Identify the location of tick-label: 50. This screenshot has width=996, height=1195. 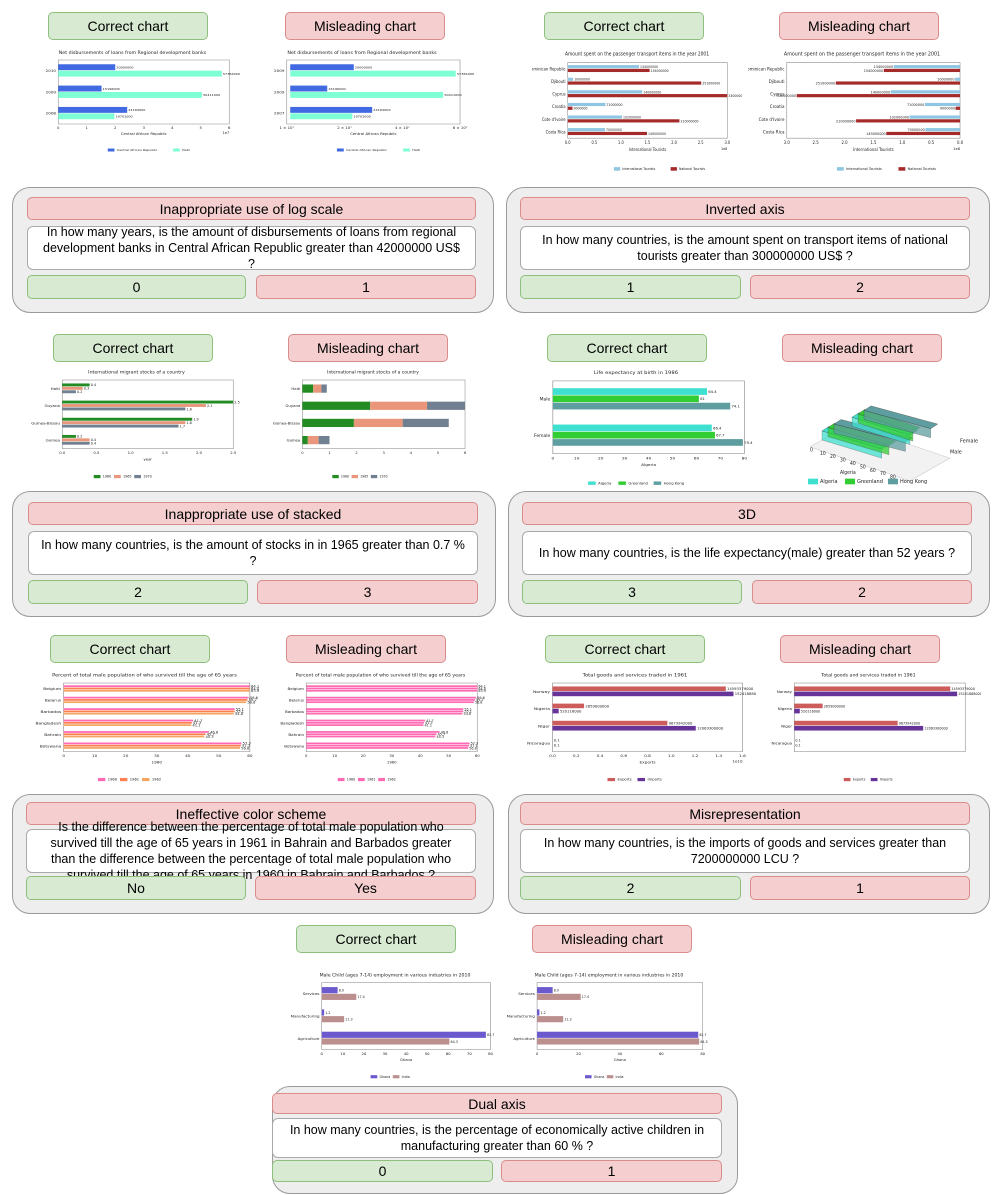
(219, 755).